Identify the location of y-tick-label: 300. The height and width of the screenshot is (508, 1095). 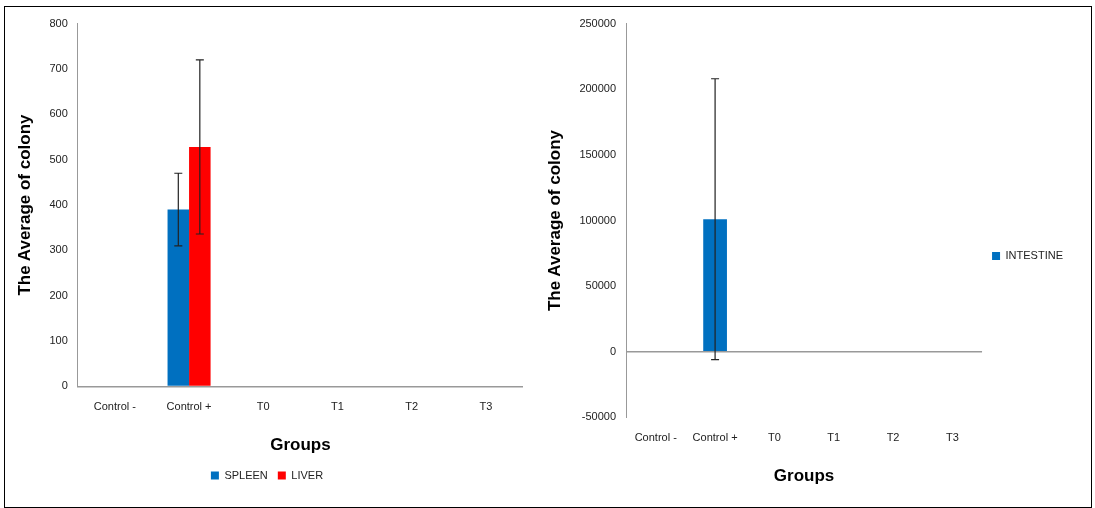
(58, 249).